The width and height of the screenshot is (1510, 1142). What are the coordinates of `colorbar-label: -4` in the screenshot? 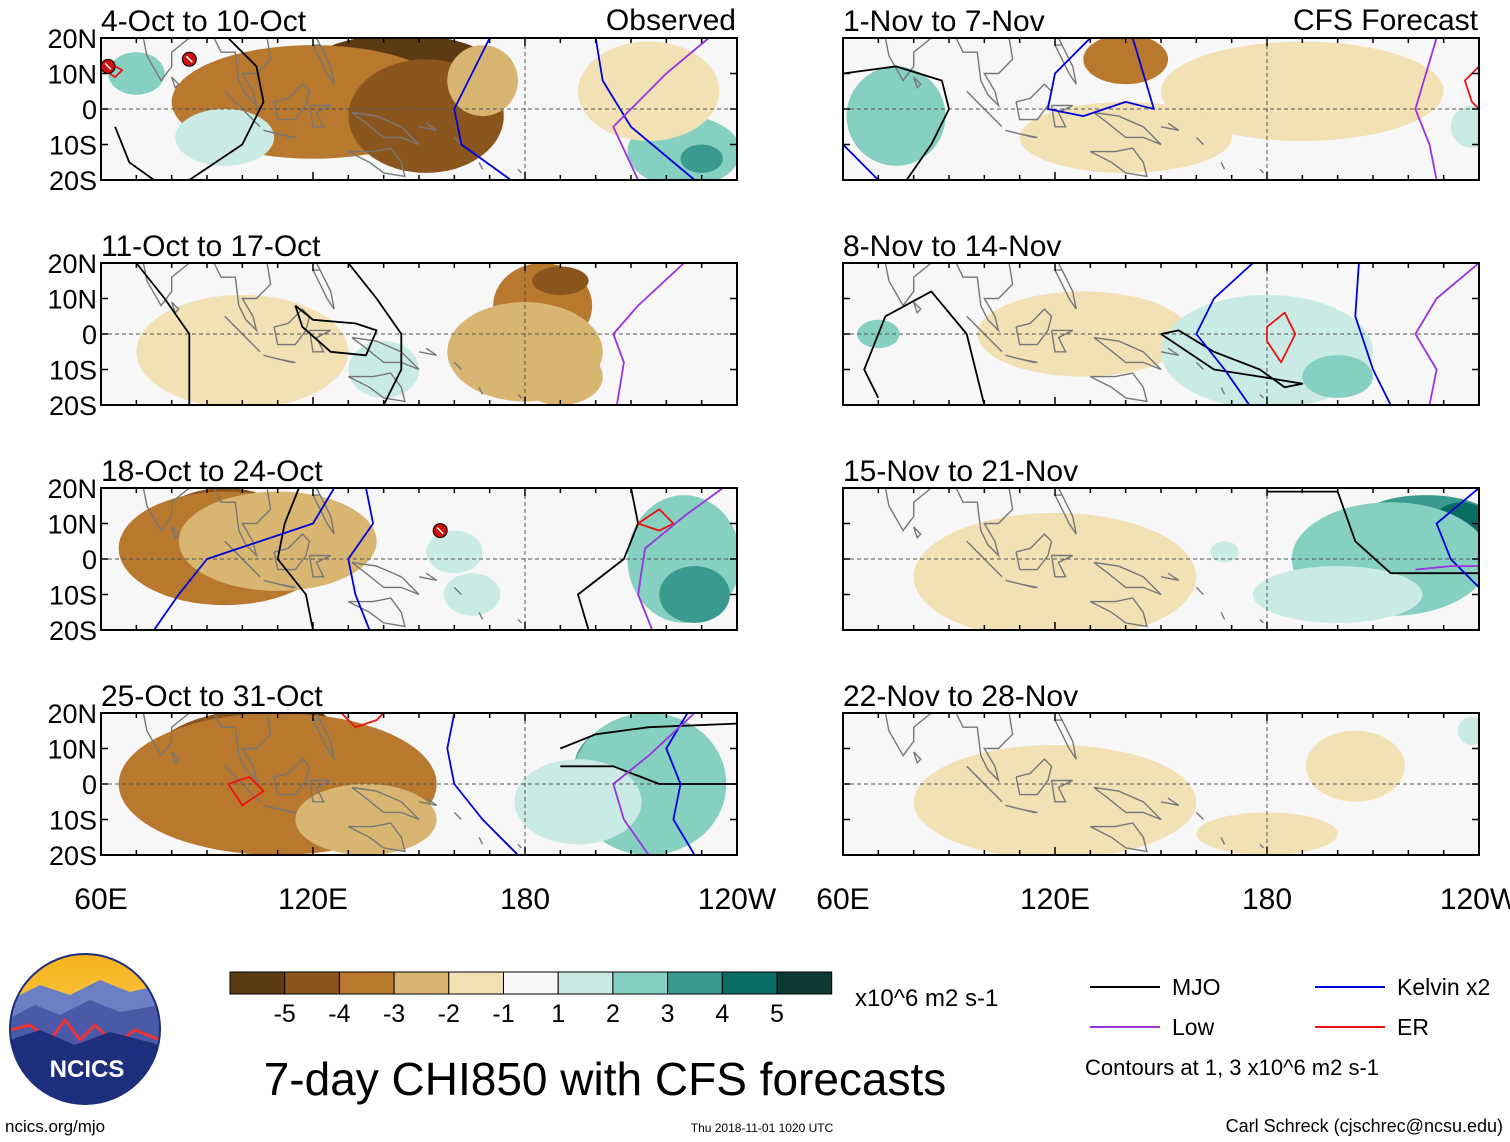 It's located at (339, 1014).